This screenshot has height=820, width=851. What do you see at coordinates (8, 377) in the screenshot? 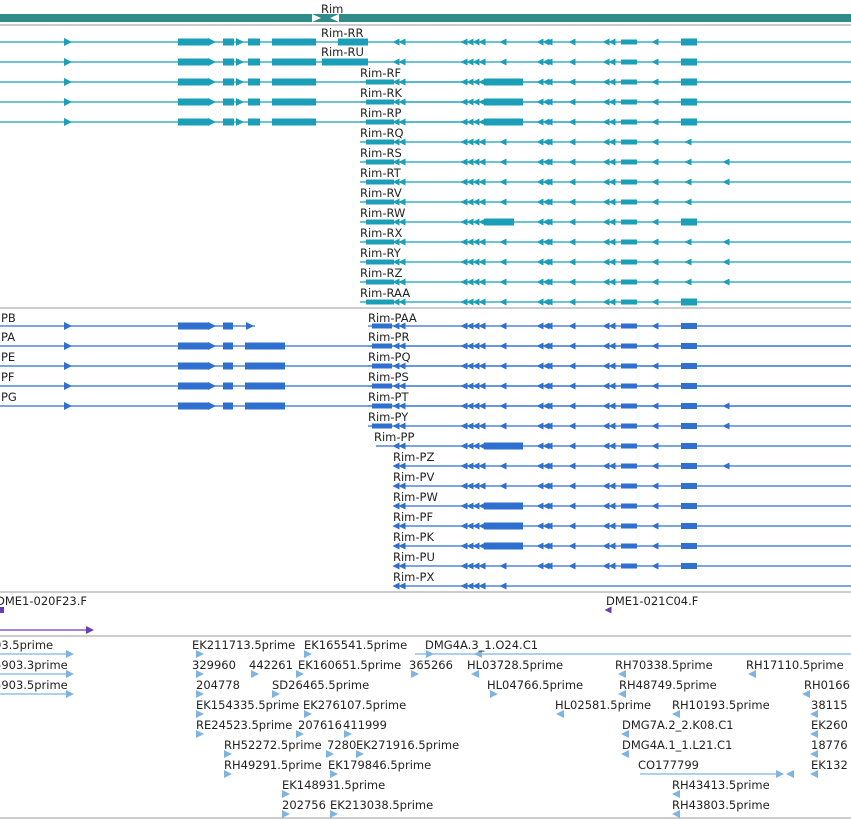
I see `transcript-label: PF` at bounding box center [8, 377].